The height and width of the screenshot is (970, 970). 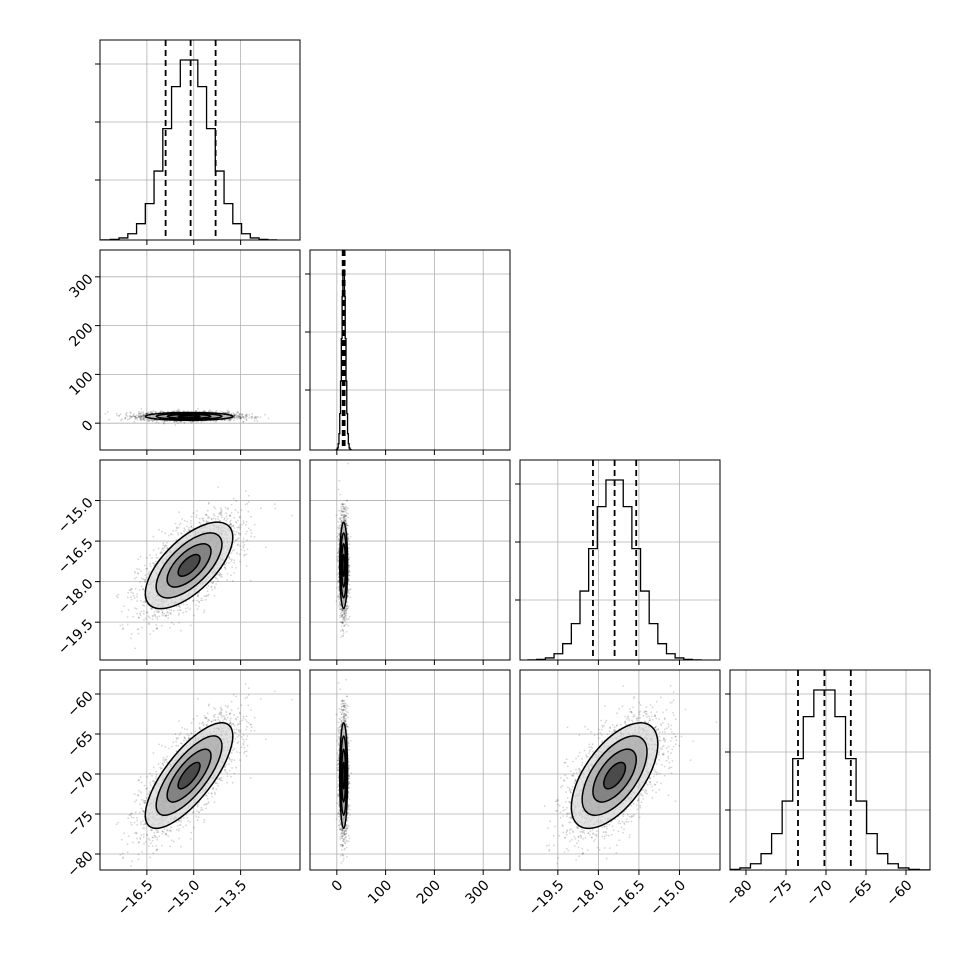 I want to click on contour-line, so click(x=189, y=416).